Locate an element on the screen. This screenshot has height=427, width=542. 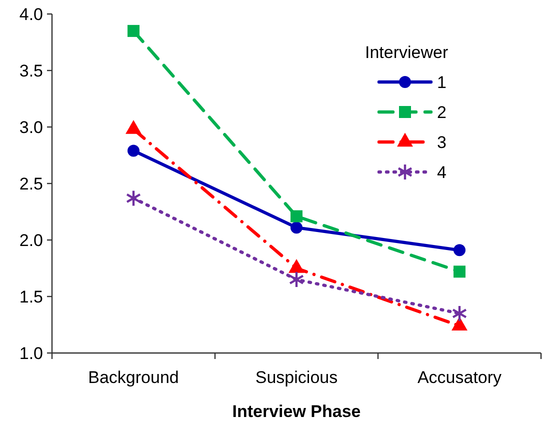
x-axis-title: Interview Phase is located at coordinates (296, 411).